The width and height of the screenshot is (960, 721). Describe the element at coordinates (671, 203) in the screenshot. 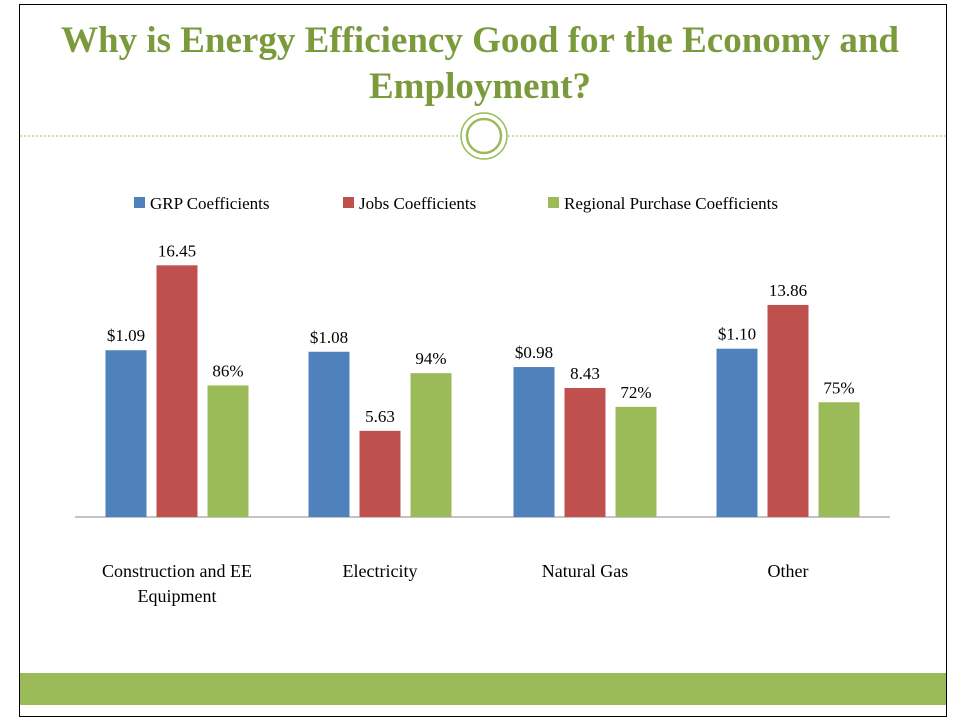

I see `legend-label: Regional Purchase Coefficients` at that location.